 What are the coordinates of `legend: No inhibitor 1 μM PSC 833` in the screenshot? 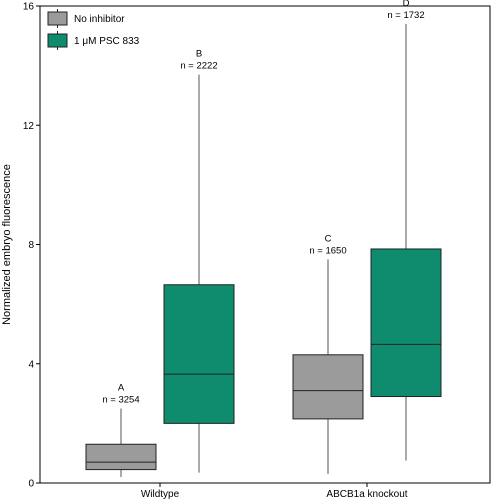 It's located at (93, 29).